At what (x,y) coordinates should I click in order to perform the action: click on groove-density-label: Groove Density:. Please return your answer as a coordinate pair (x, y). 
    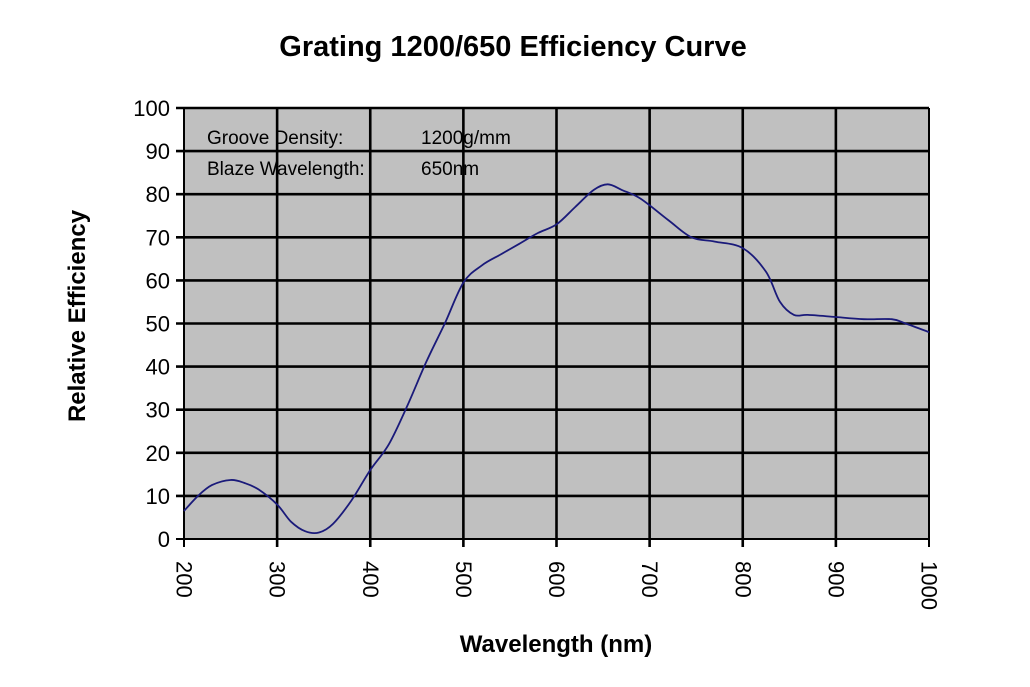
    Looking at the image, I should click on (275, 138).